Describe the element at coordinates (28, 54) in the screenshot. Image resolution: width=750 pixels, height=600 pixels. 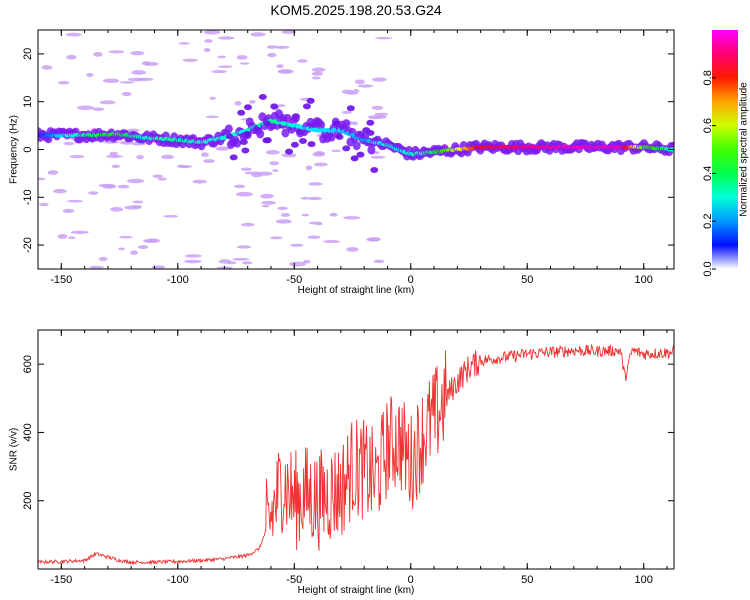
I see `heatmap-ytick-label: 20` at that location.